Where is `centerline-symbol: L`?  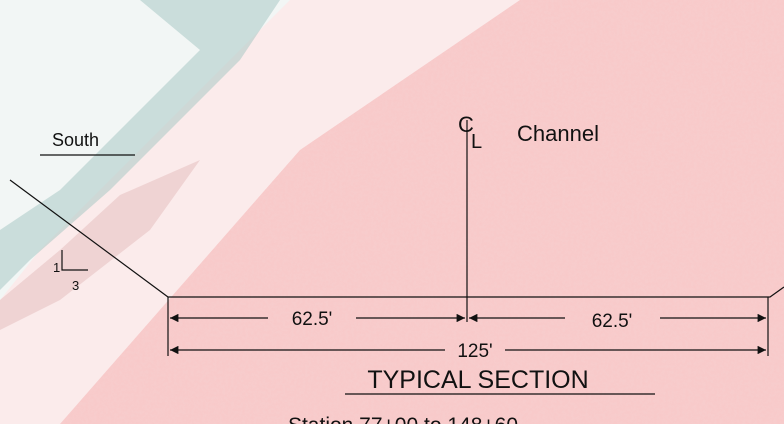
centerline-symbol: L is located at coordinates (476, 142).